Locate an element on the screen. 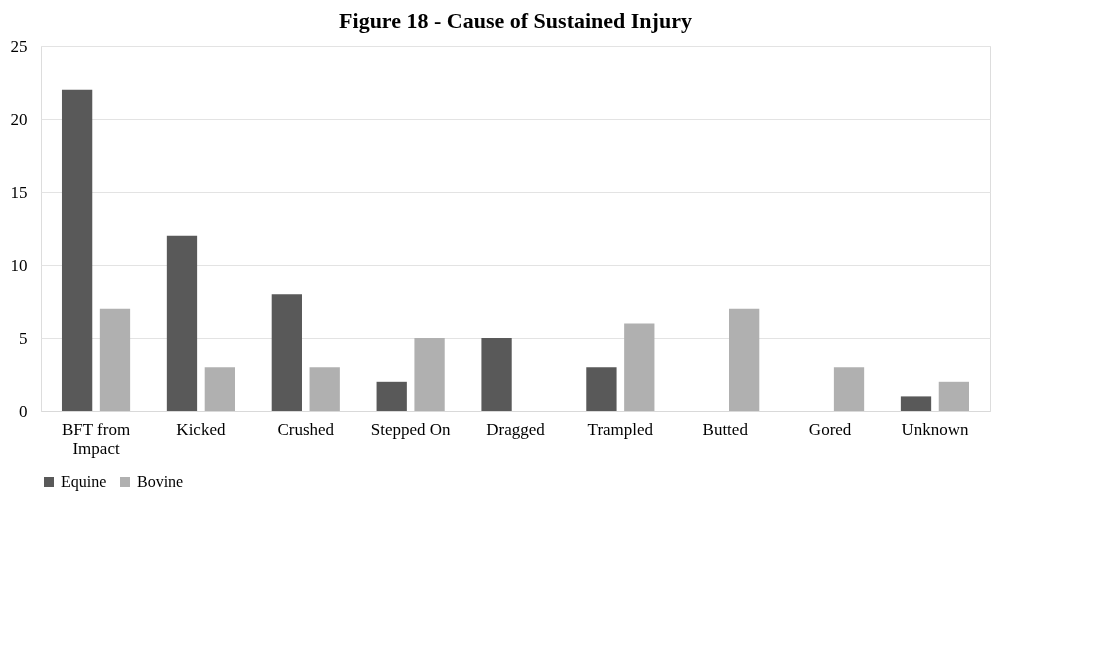 This screenshot has width=1107, height=650. x-tick-label: Gored is located at coordinates (830, 429).